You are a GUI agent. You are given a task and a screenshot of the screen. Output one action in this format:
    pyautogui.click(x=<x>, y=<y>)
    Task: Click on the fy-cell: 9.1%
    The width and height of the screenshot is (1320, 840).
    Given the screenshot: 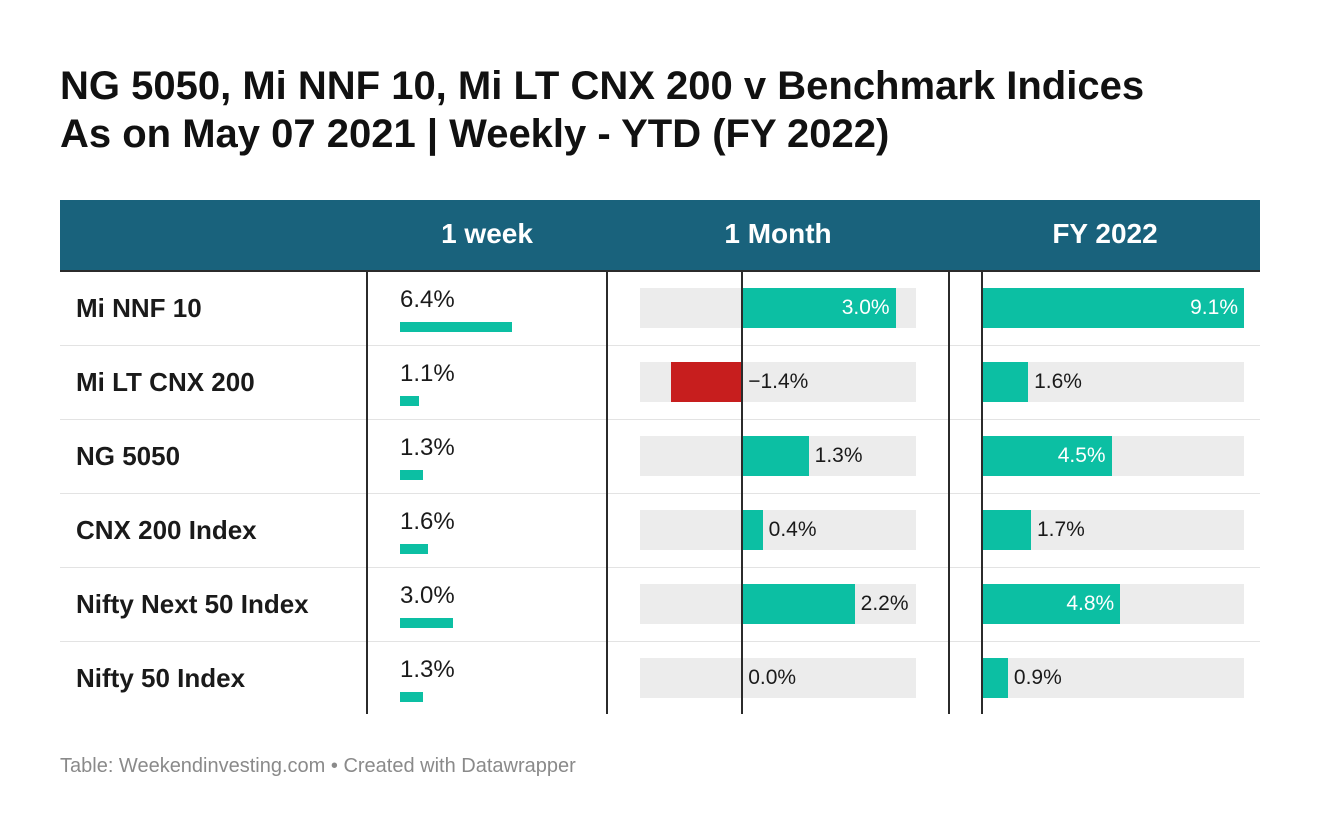 What is the action you would take?
    pyautogui.click(x=1113, y=308)
    